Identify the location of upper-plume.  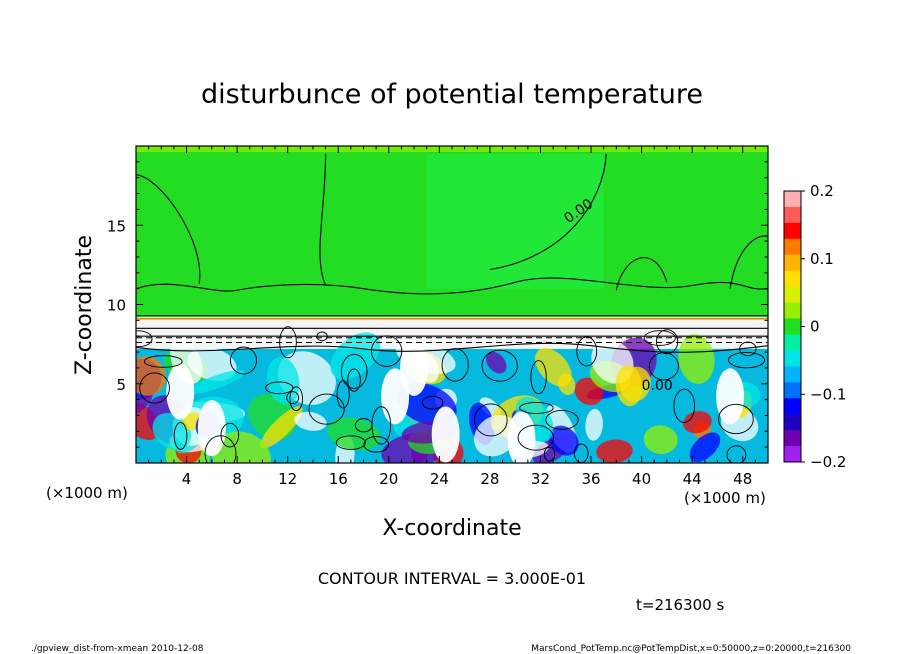
(515, 221).